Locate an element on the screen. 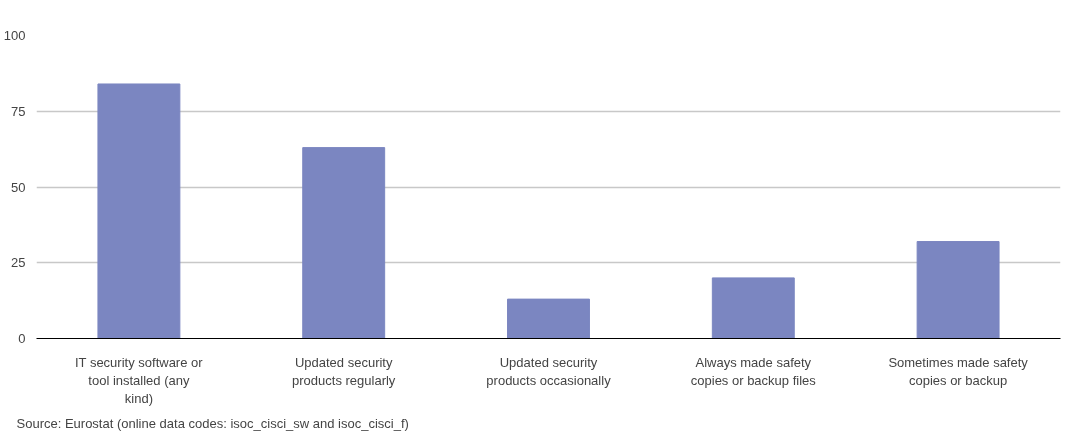 The height and width of the screenshot is (443, 1088). x-tick-label: Always made safety copies or backup files is located at coordinates (753, 371).